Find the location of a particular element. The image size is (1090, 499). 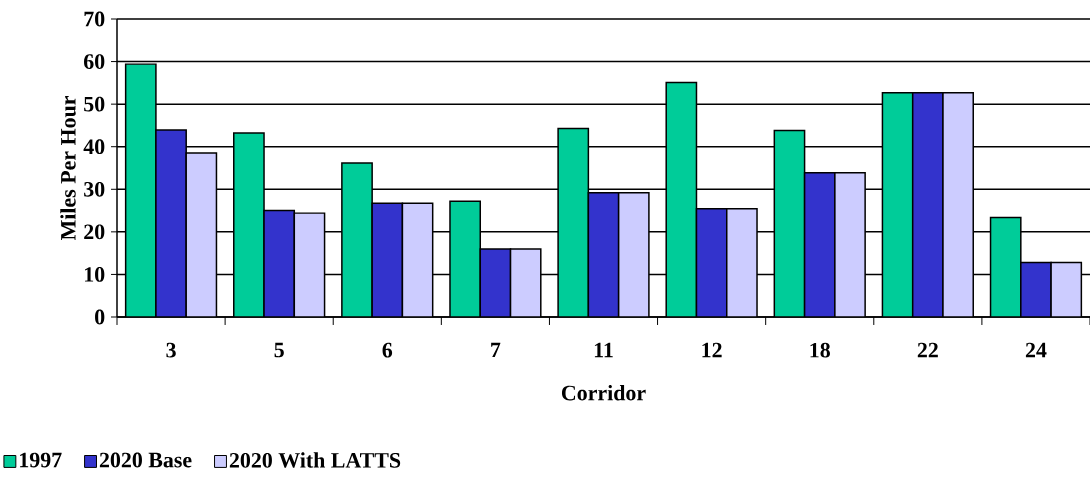

x-axis-title: Corridor is located at coordinates (603, 392).